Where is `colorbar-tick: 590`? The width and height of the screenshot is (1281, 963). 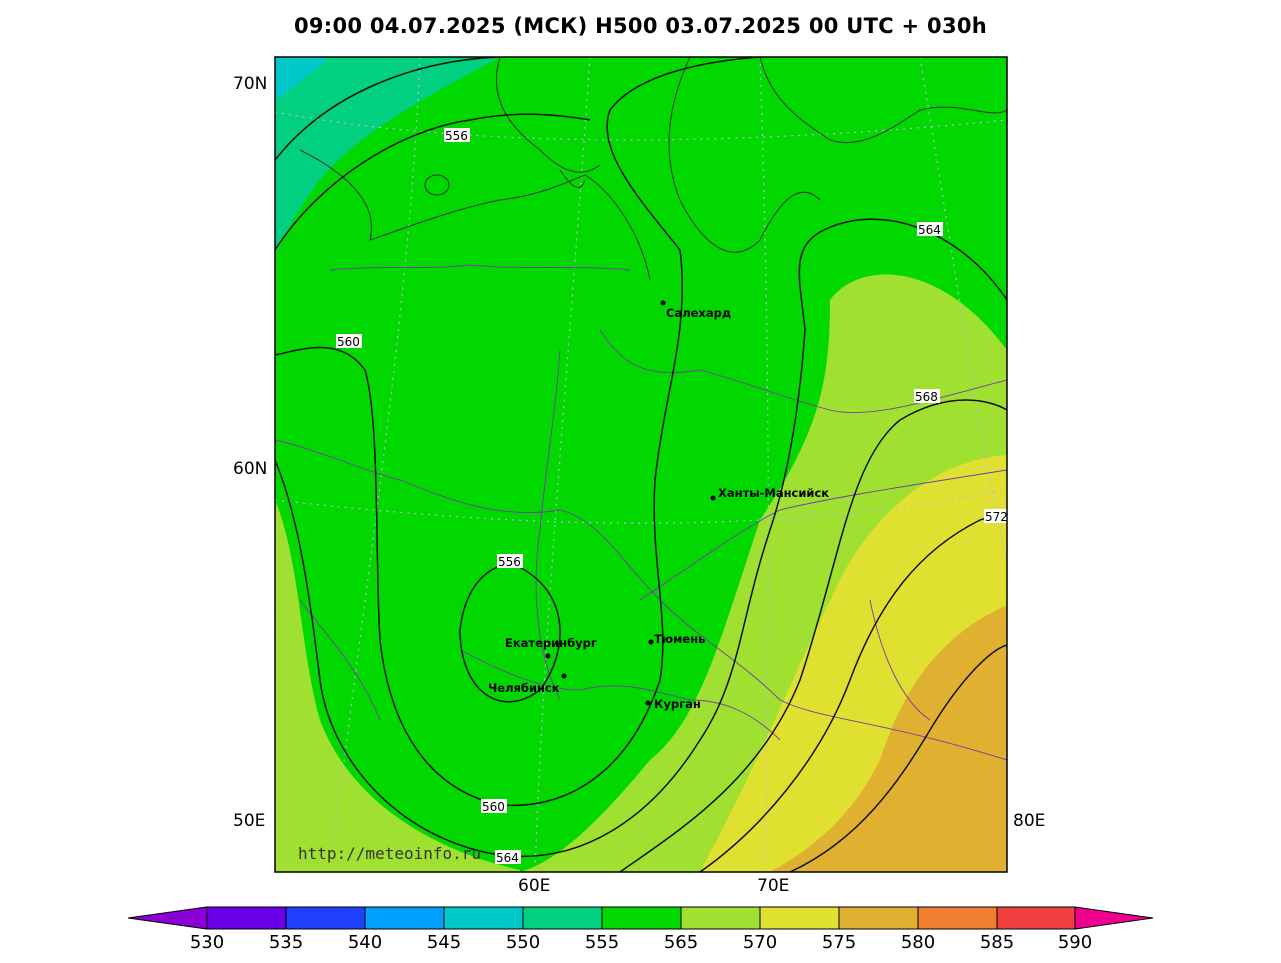 colorbar-tick: 590 is located at coordinates (1075, 942).